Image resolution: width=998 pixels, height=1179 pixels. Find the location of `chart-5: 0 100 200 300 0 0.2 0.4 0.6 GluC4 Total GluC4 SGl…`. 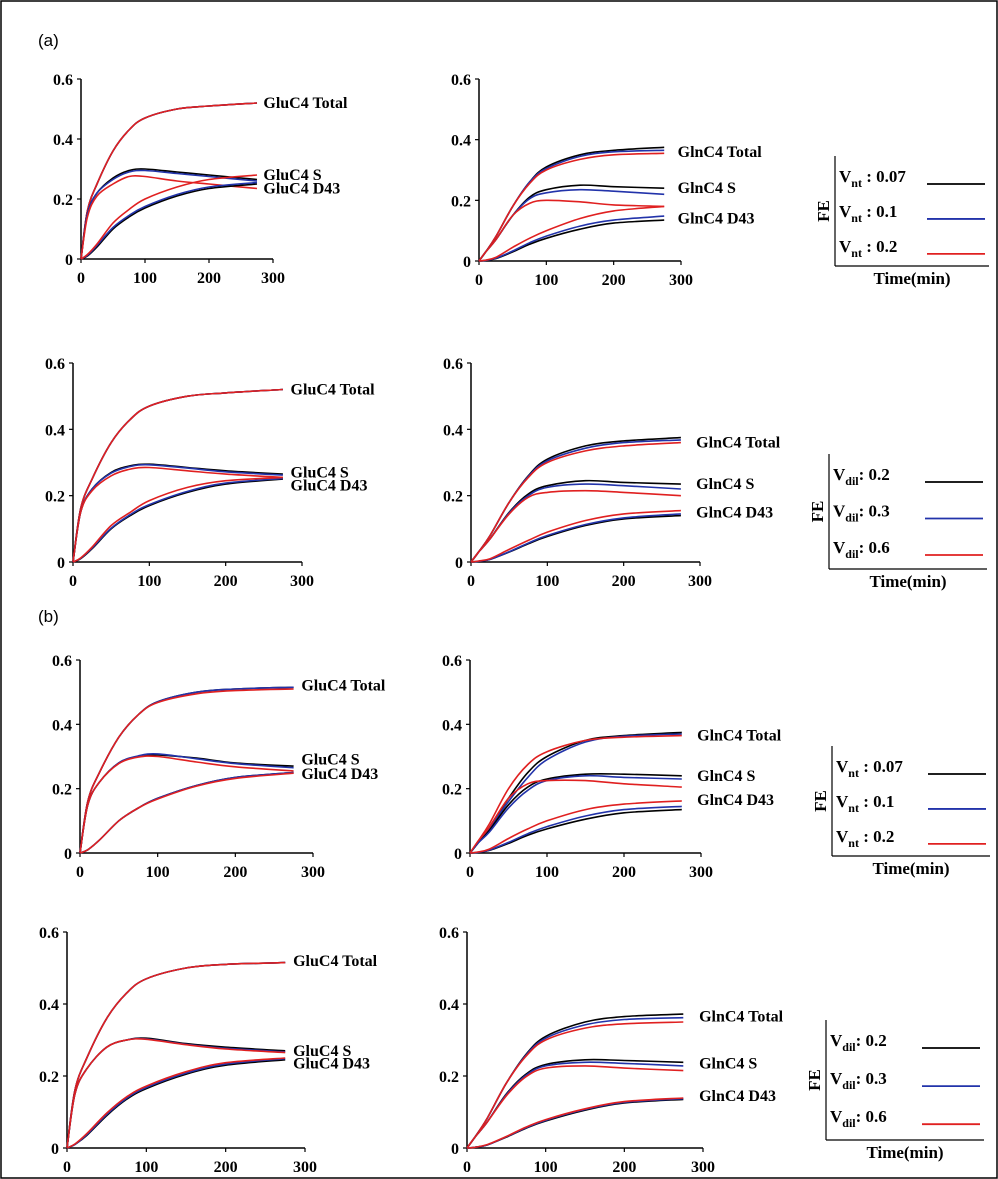

chart-5: 0 100 200 300 0 0.2 0.4 0.6 GluC4 Total GluC4 SGl… is located at coordinates (219, 767).